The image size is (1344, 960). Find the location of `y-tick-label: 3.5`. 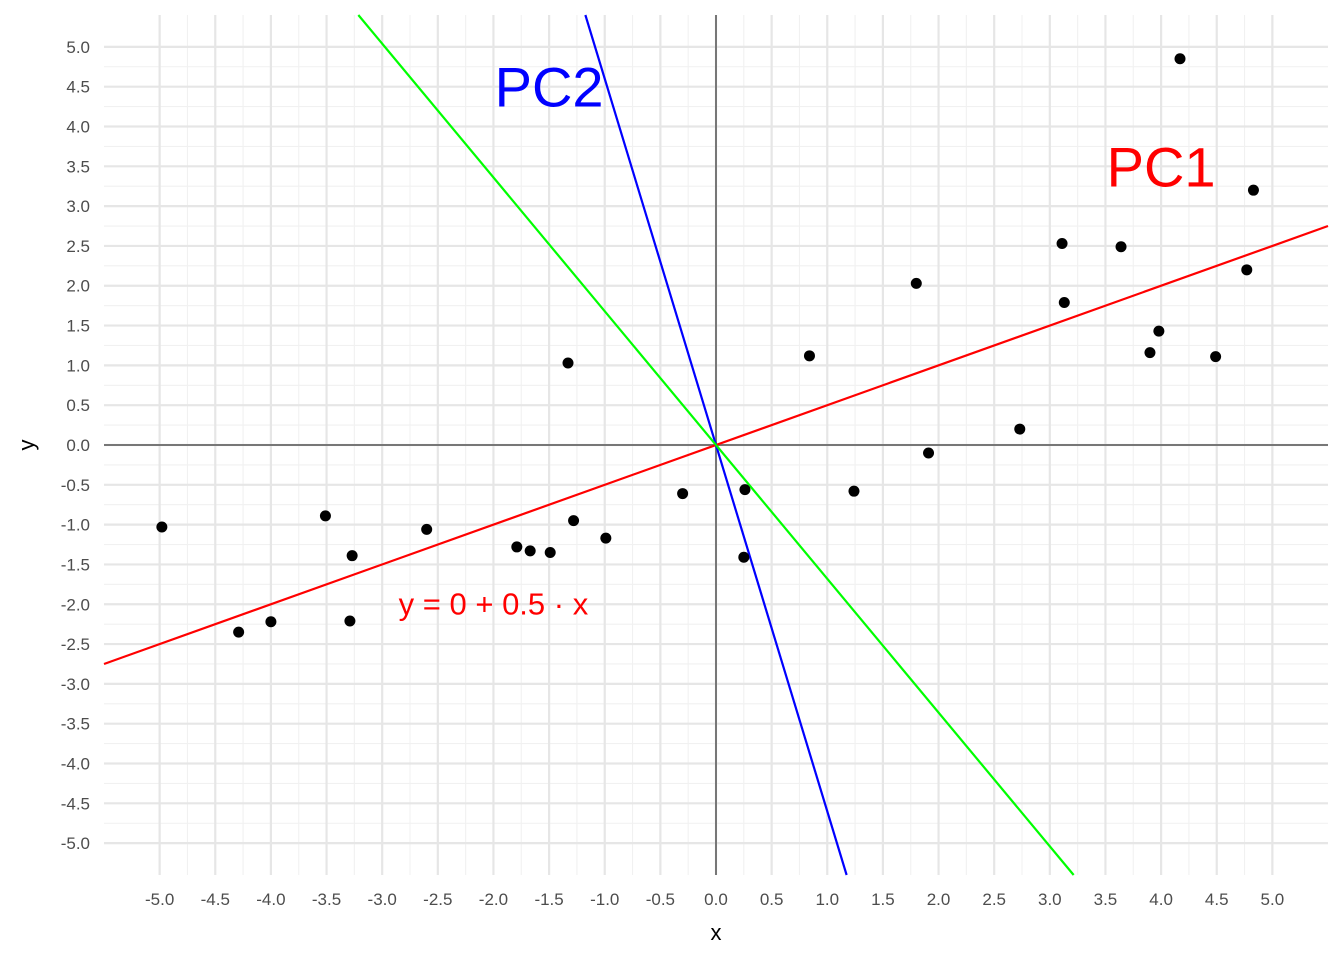

y-tick-label: 3.5 is located at coordinates (78, 166).